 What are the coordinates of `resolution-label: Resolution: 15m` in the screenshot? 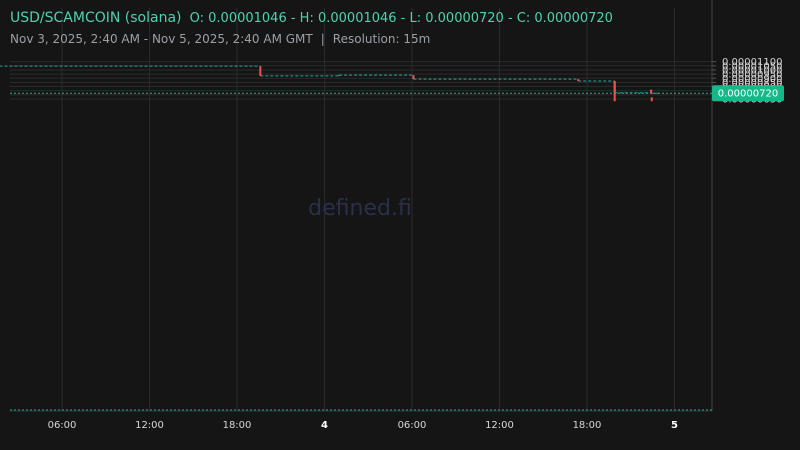 It's located at (381, 39).